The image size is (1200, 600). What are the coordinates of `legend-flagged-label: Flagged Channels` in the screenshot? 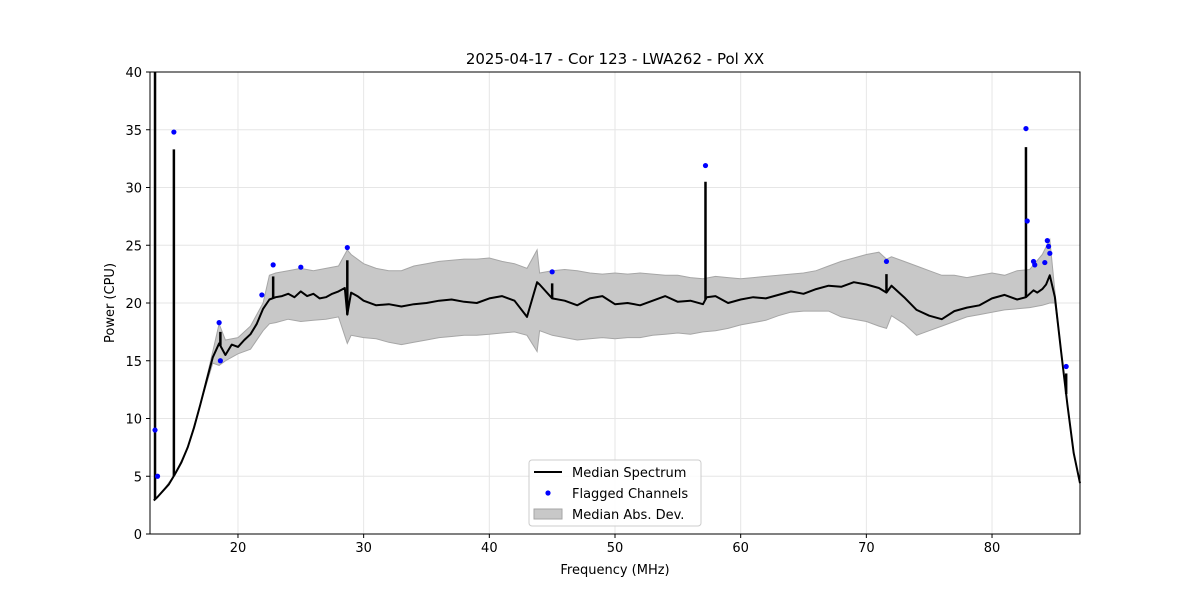 It's located at (630, 494).